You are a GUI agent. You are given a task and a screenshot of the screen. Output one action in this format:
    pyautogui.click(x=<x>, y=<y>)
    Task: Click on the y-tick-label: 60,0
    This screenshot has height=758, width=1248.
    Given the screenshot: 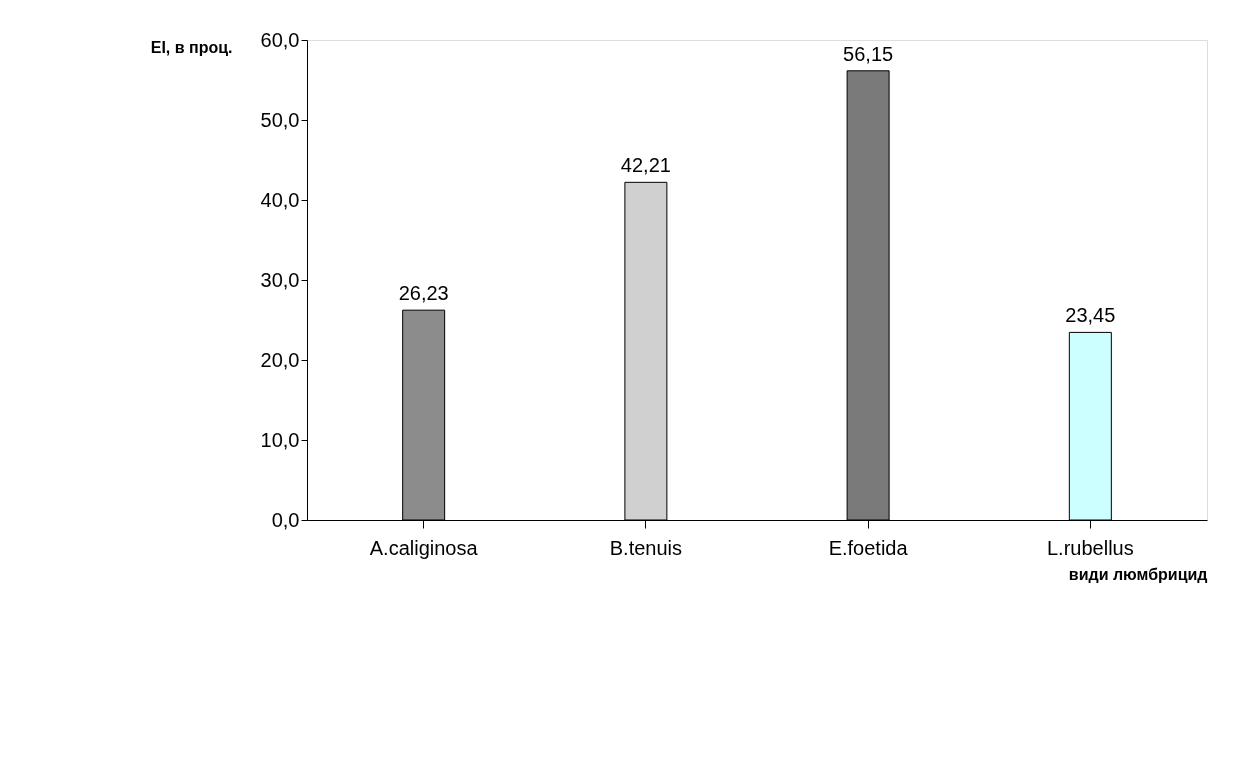 What is the action you would take?
    pyautogui.click(x=280, y=39)
    